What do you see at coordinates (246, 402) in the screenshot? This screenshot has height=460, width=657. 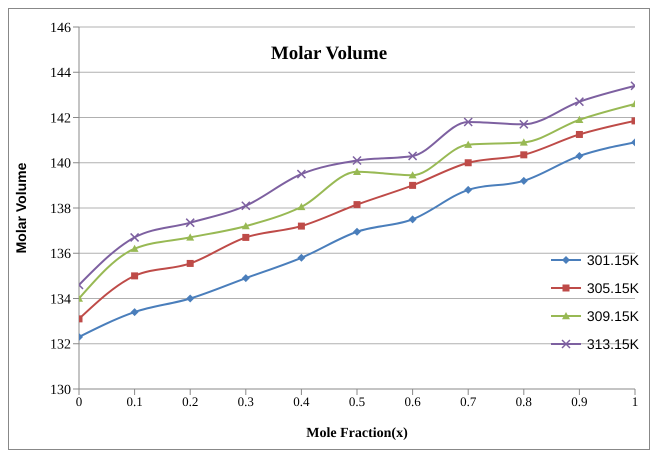 I see `x-tick-label: 0.3` at bounding box center [246, 402].